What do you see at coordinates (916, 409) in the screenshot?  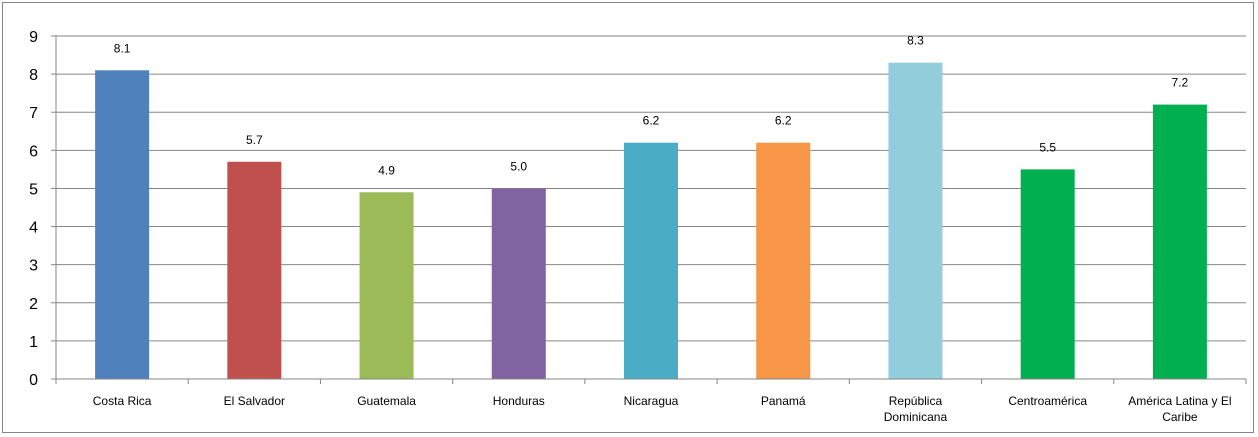 I see `x-tick-label: República Dominicana` at bounding box center [916, 409].